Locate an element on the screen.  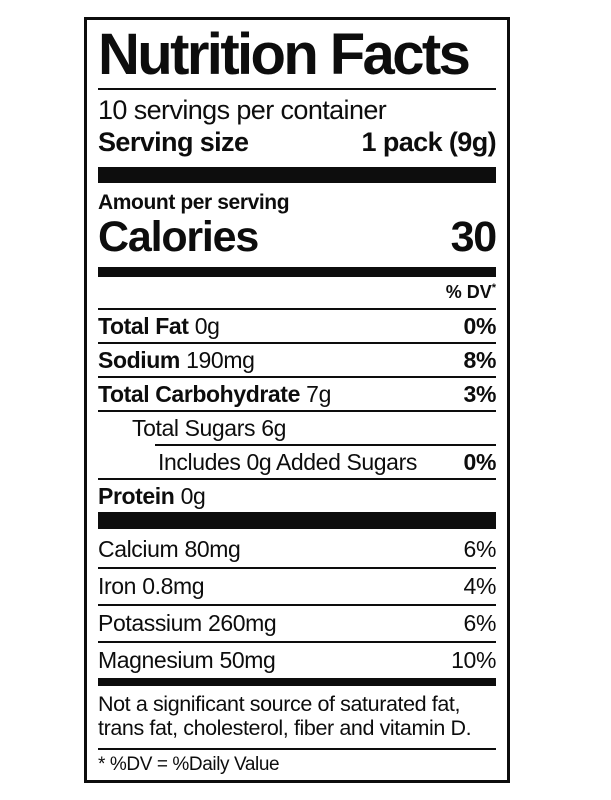
percent-dv-asterisk: * is located at coordinates (493, 288).